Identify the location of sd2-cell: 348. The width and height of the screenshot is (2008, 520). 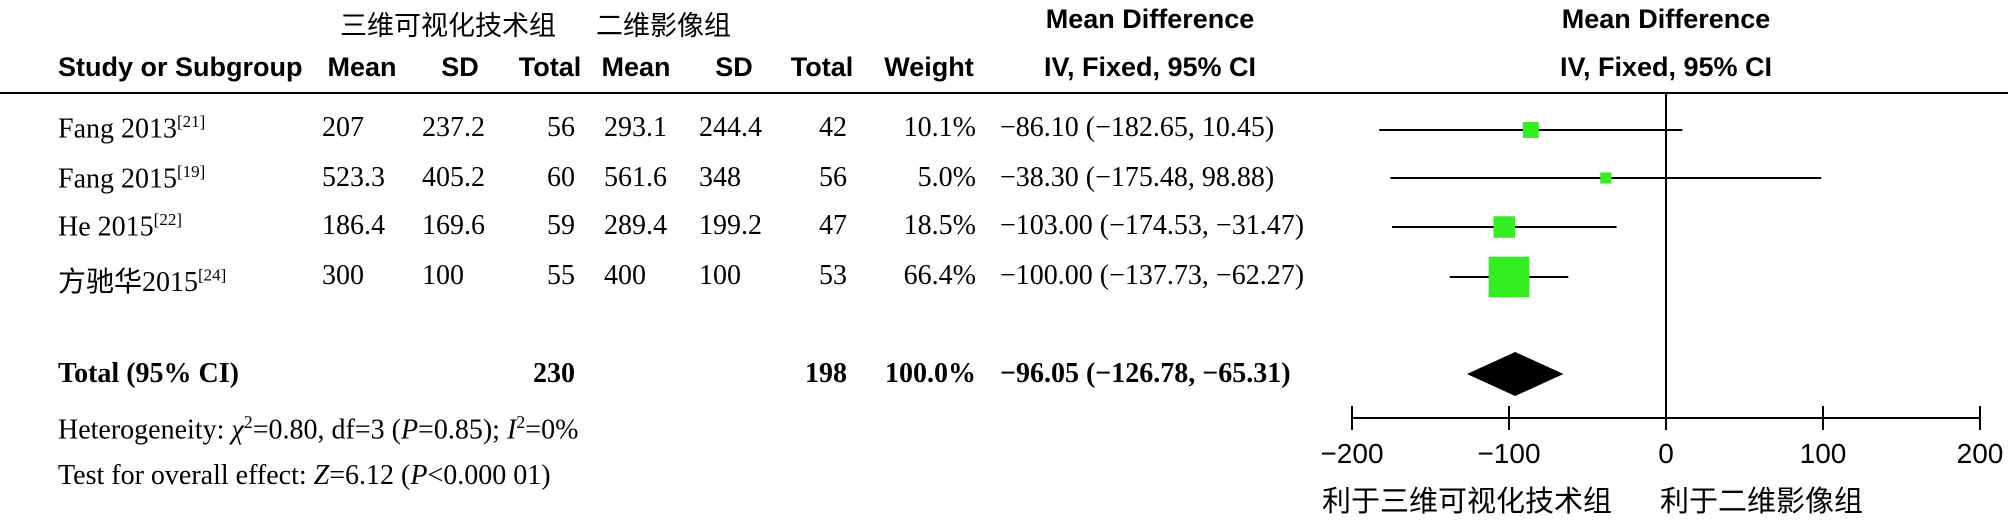
(720, 177).